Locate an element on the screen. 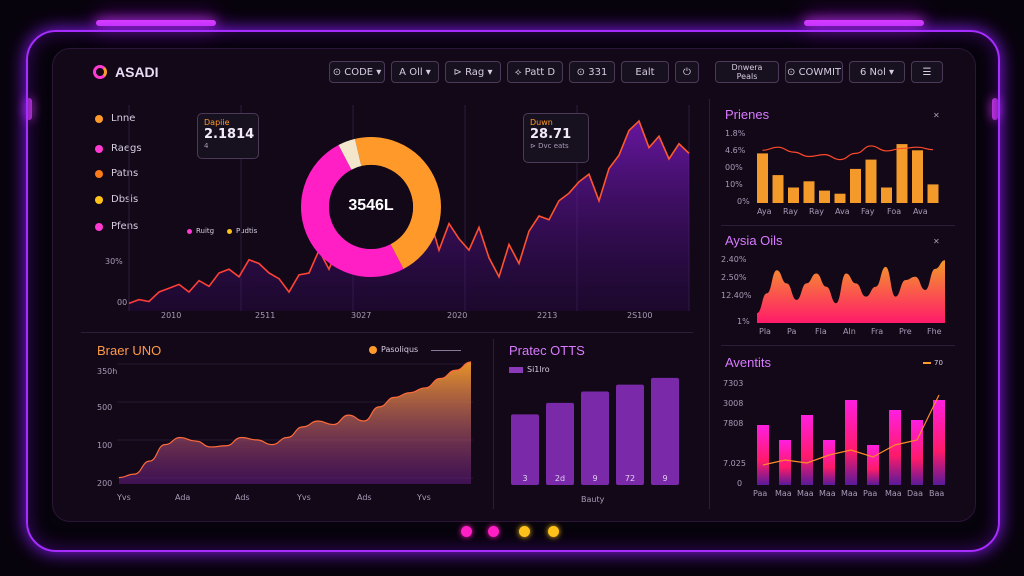  legend-item-5: Pfens is located at coordinates (116, 226).